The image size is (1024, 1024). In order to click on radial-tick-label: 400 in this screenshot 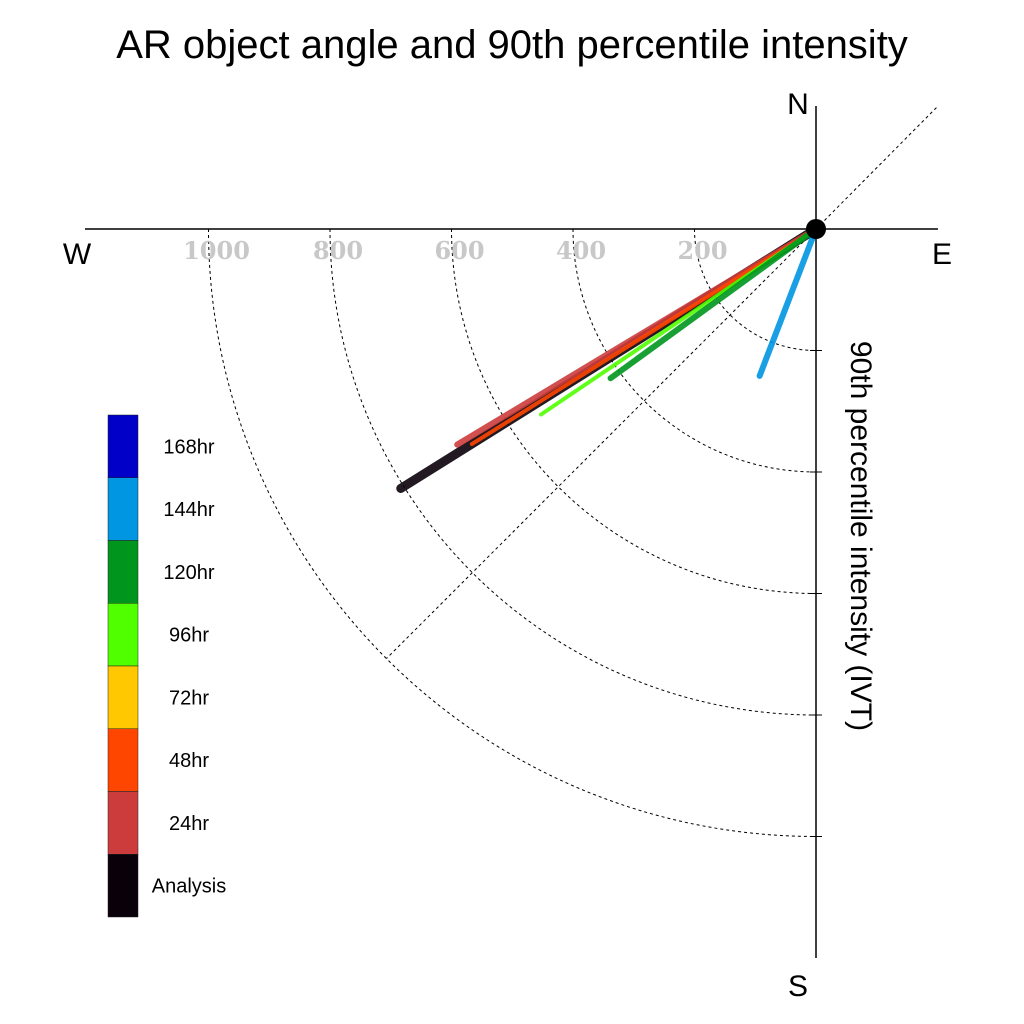, I will do `click(581, 250)`.